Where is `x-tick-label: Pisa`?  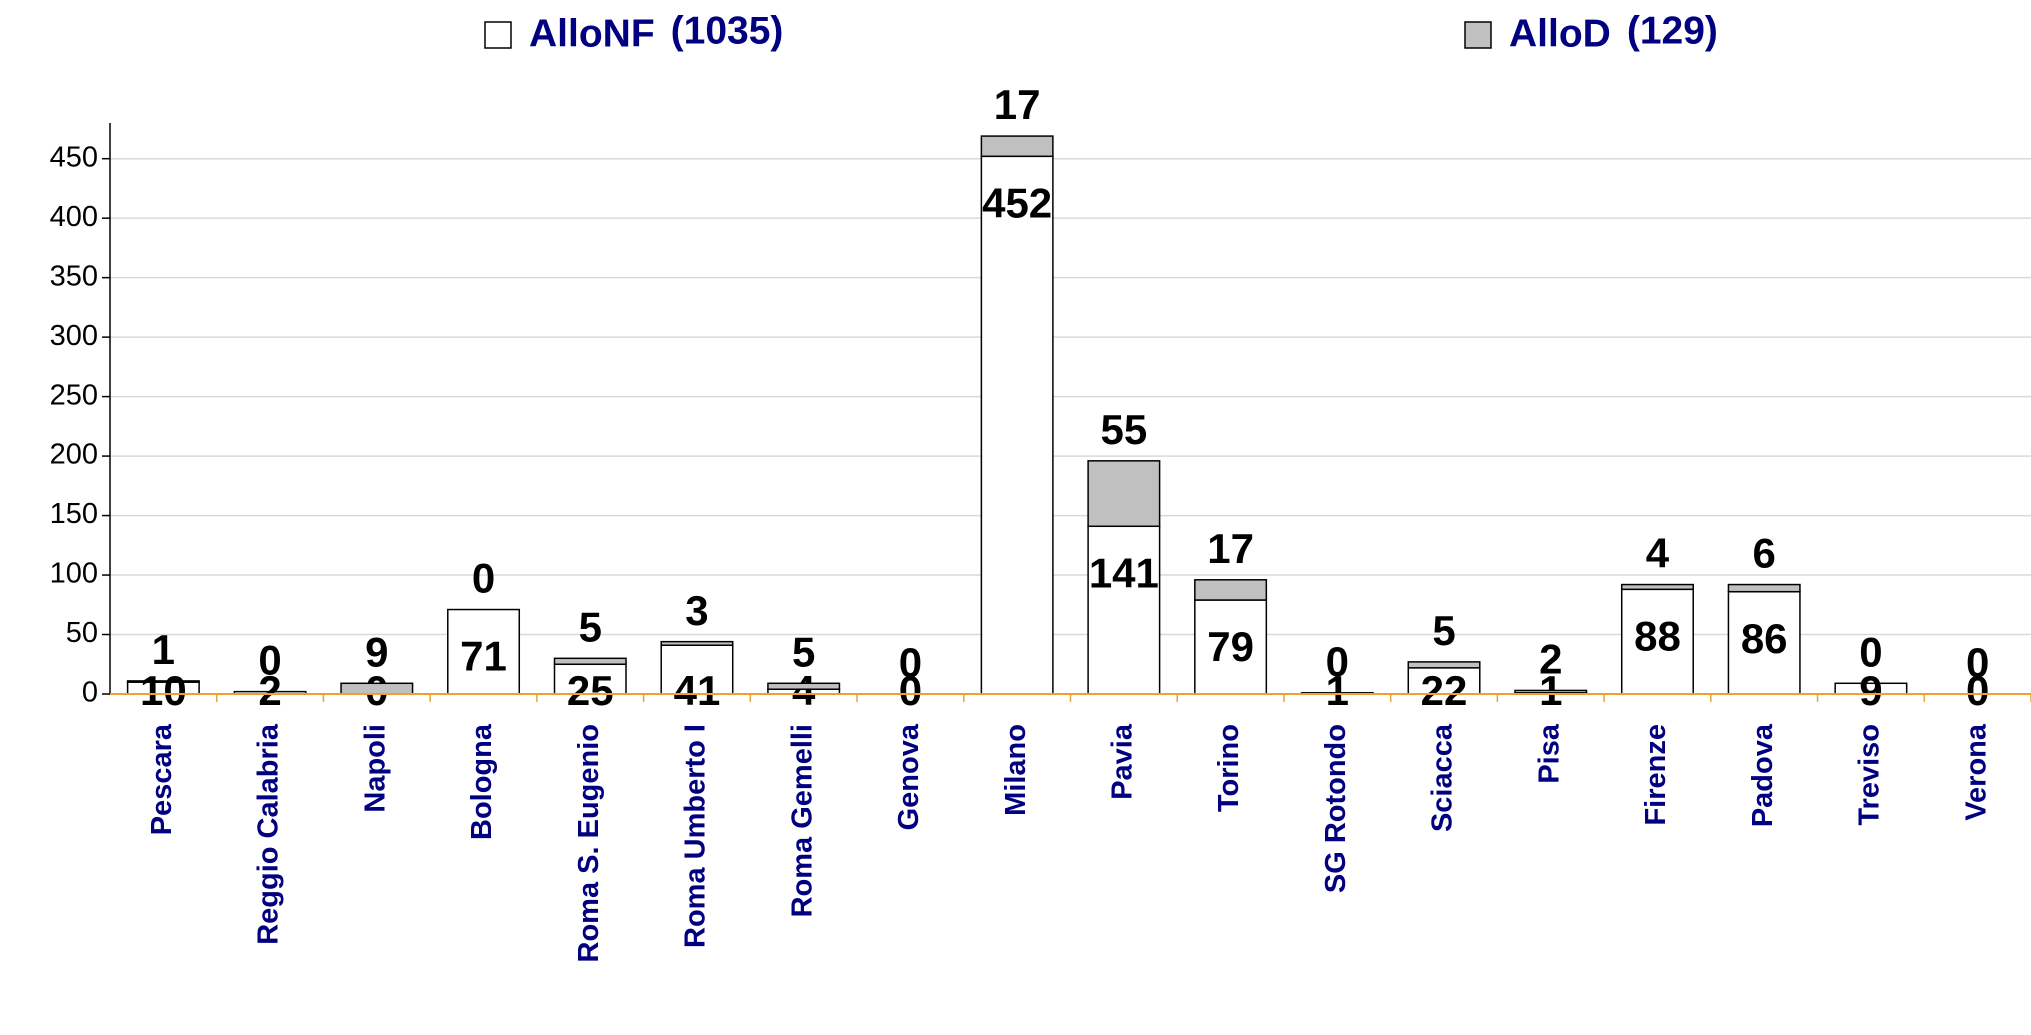 x-tick-label: Pisa is located at coordinates (1549, 753).